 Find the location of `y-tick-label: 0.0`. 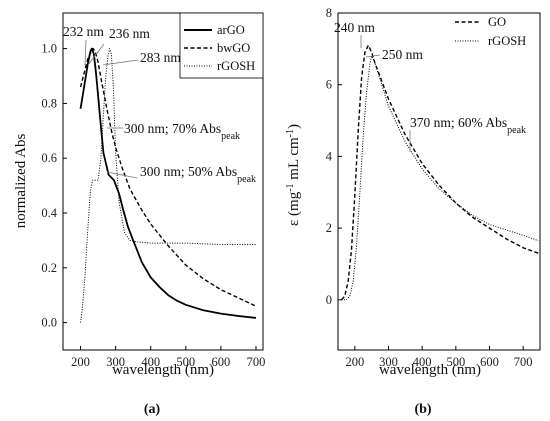

y-tick-label: 0.0 is located at coordinates (49, 323).